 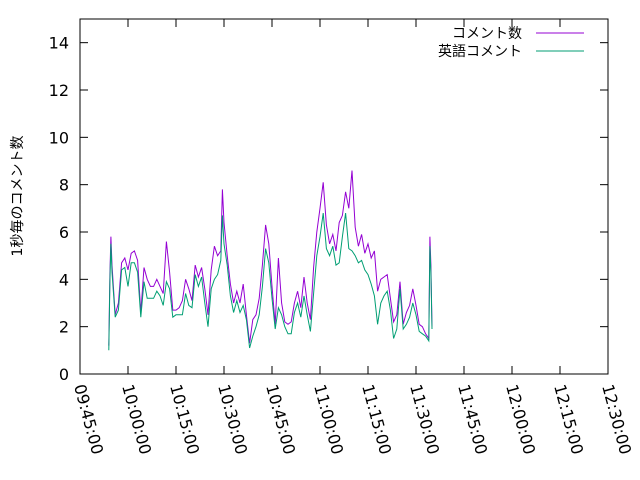 What do you see at coordinates (64, 232) in the screenshot?
I see `y-tick-label: 6` at bounding box center [64, 232].